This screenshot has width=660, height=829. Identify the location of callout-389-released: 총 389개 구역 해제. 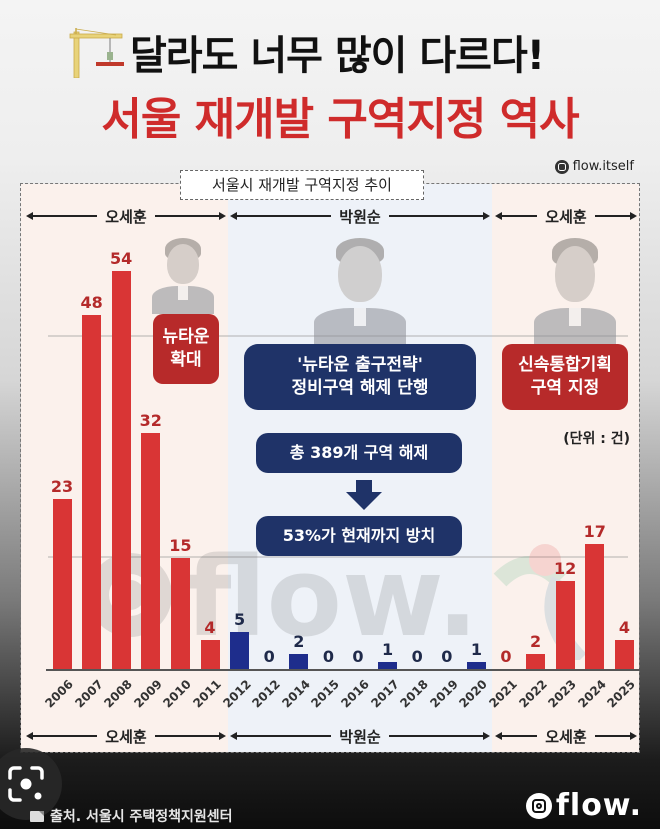
(359, 453).